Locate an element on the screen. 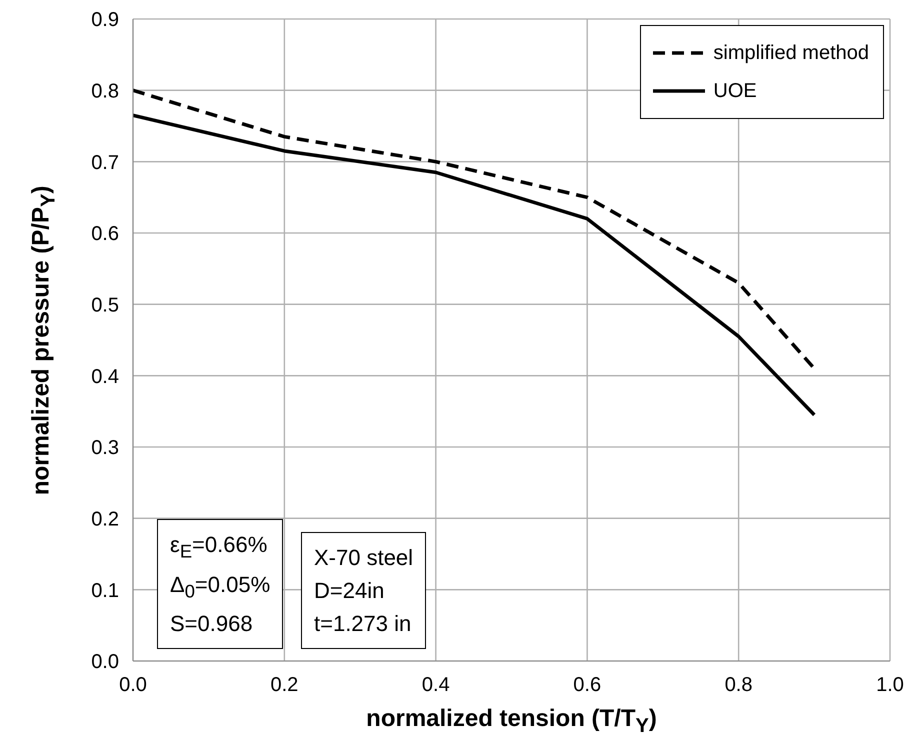 The image size is (922, 749). y-tick-label: 0.6 is located at coordinates (105, 234).